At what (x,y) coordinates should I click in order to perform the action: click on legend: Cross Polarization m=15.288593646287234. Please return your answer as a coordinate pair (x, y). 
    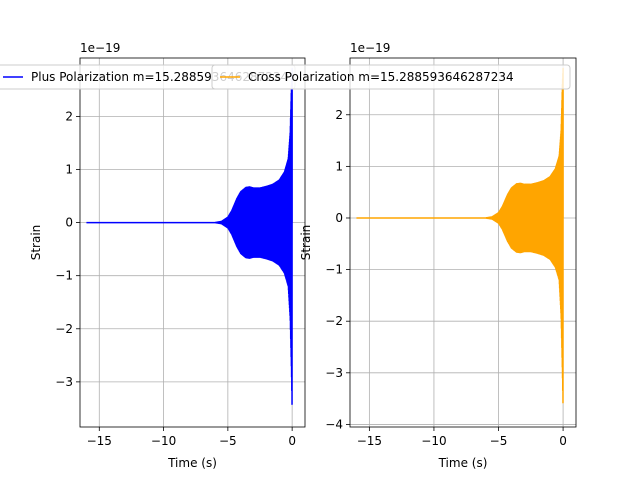
    Looking at the image, I should click on (391, 77).